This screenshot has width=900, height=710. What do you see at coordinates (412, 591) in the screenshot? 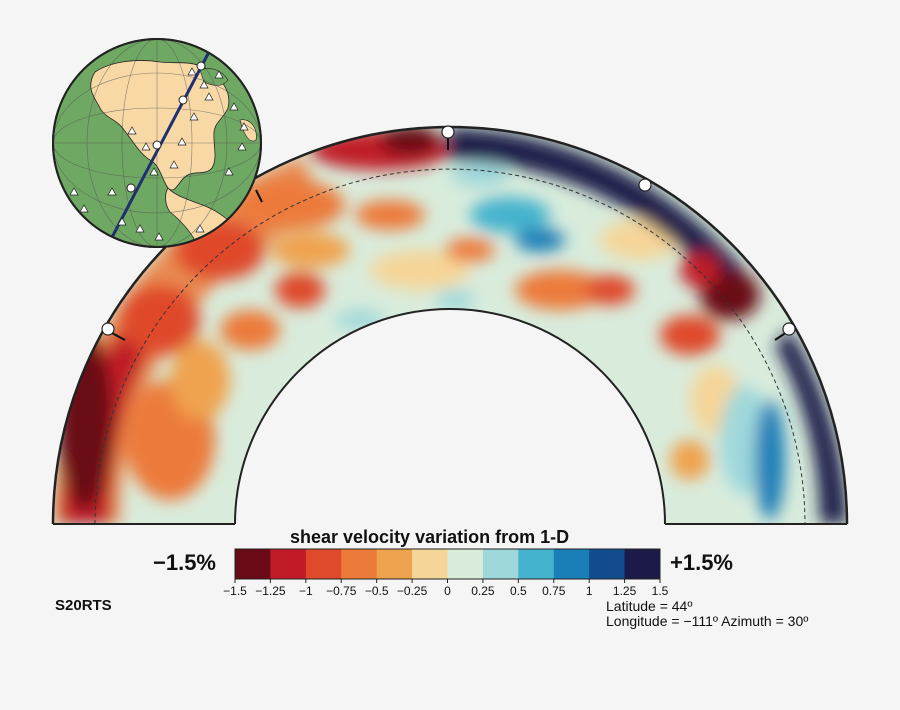
I see `colorbar-tick-label: −0.25` at bounding box center [412, 591].